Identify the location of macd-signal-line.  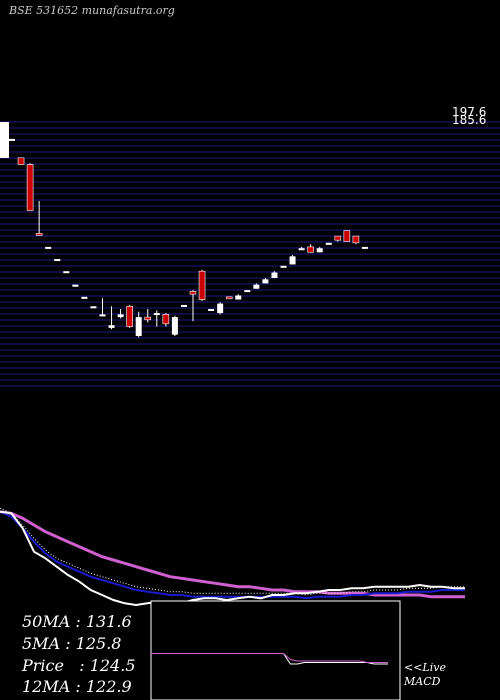
(269, 658).